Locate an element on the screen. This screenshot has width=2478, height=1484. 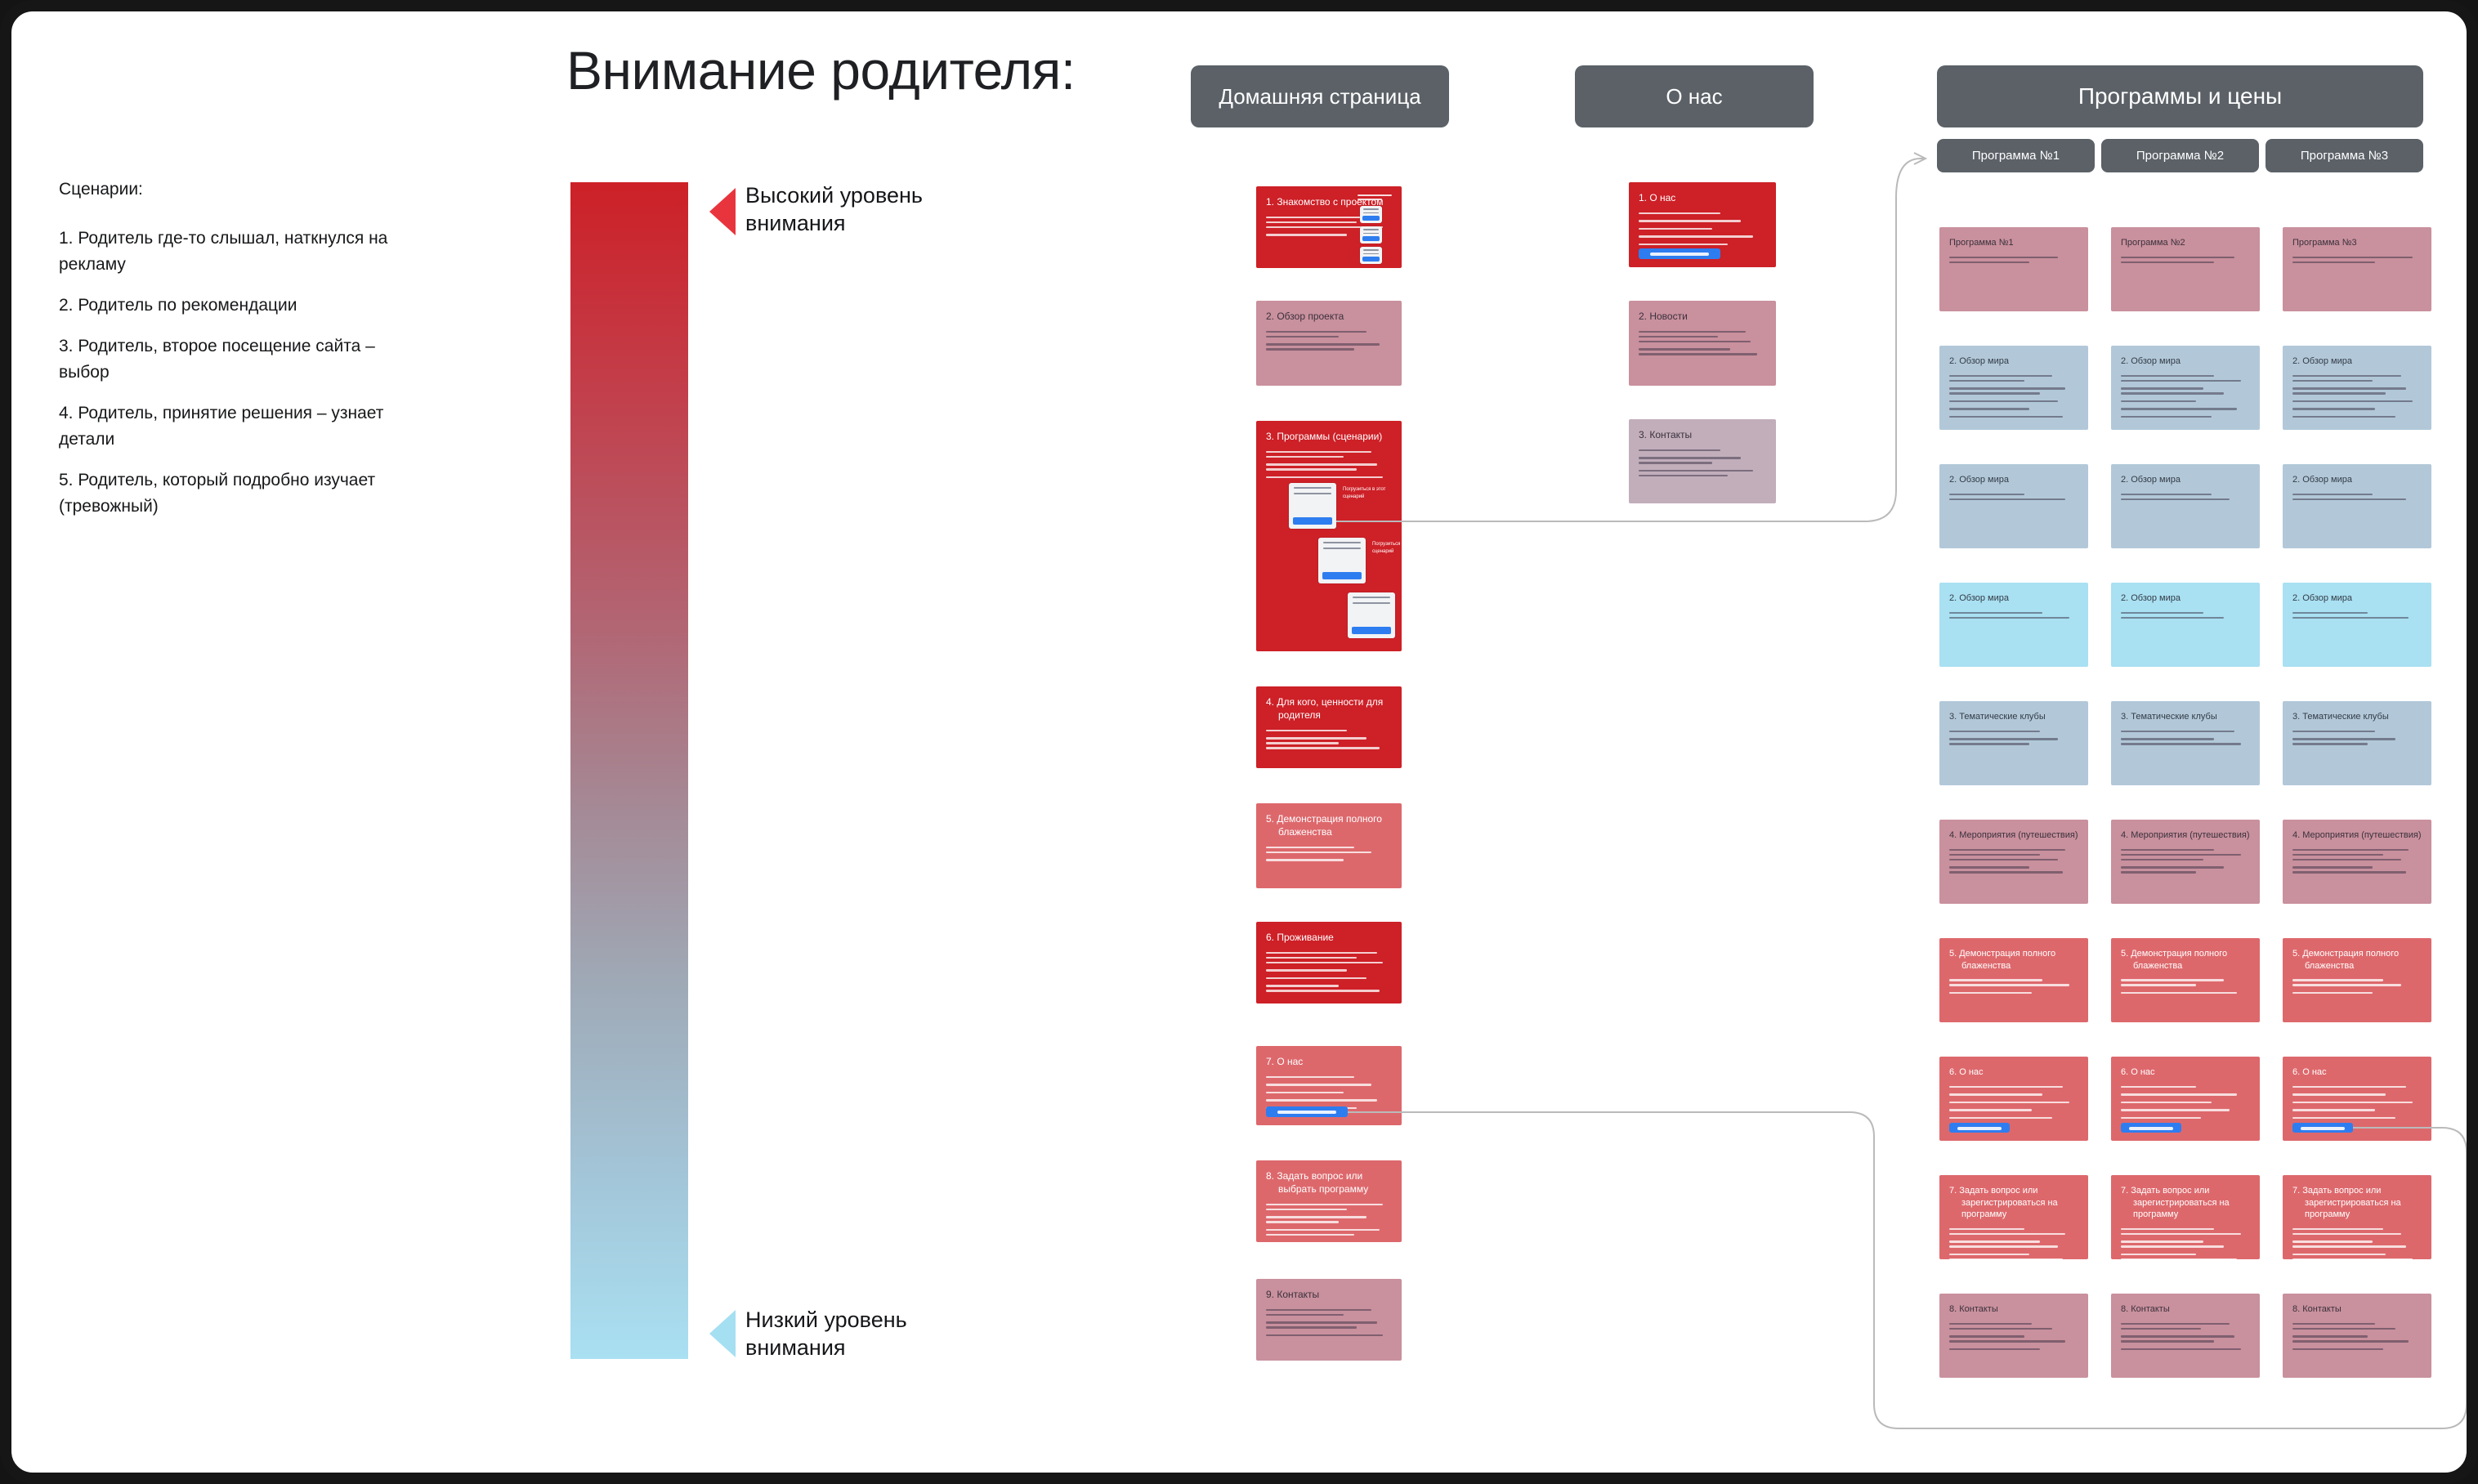
tab-program-1: Программа №1 is located at coordinates (2016, 155).